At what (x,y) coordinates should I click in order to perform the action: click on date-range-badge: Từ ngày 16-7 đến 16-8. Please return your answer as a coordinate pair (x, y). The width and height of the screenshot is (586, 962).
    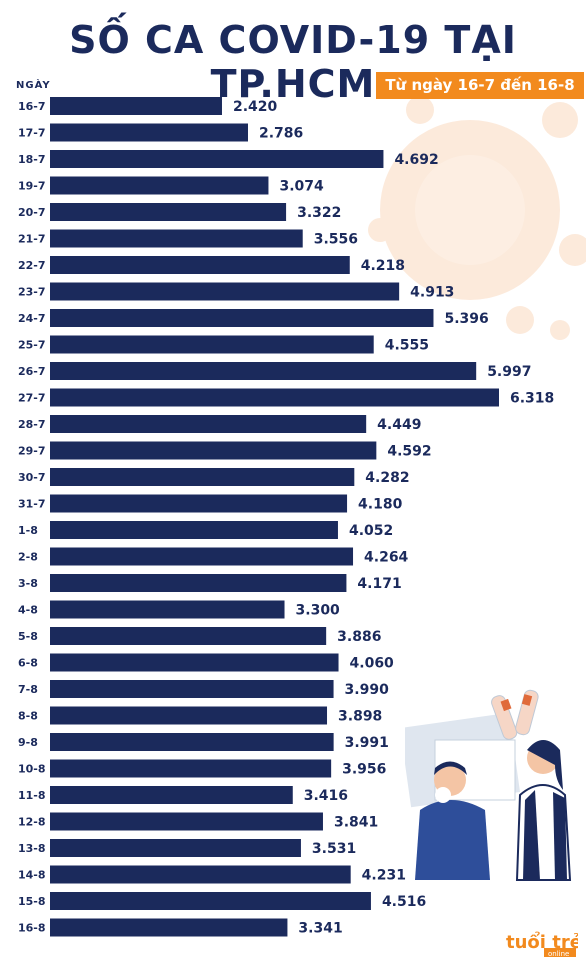
    Looking at the image, I should click on (480, 85).